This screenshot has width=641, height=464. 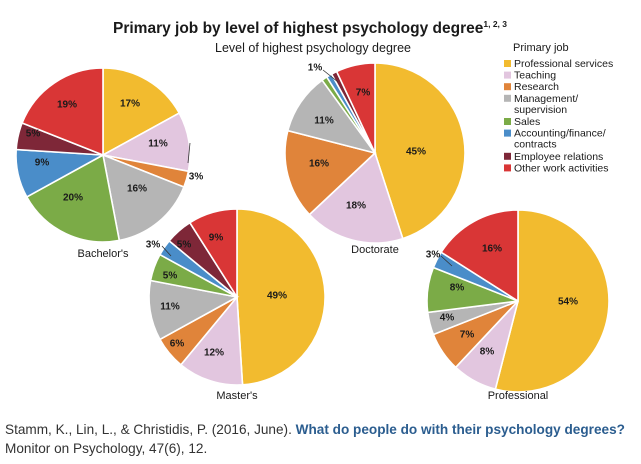 I want to click on data-label-other-work-activities: 9%, so click(x=216, y=238).